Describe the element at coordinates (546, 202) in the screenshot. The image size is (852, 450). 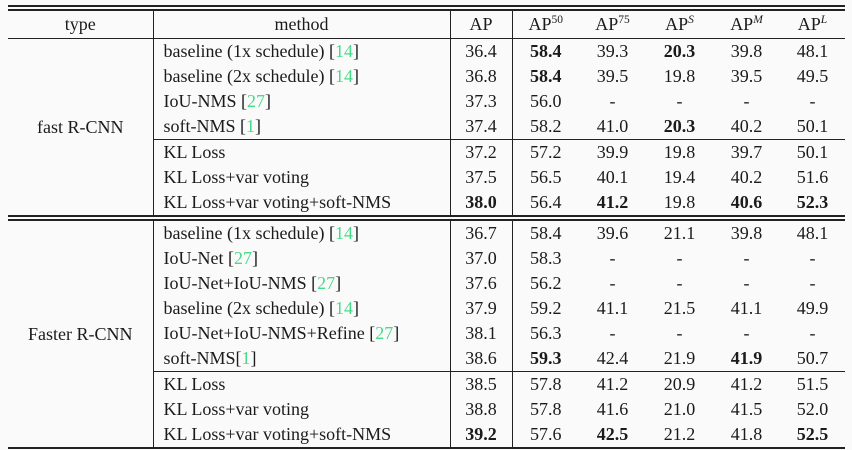
I see `value-cell: 56.4` at that location.